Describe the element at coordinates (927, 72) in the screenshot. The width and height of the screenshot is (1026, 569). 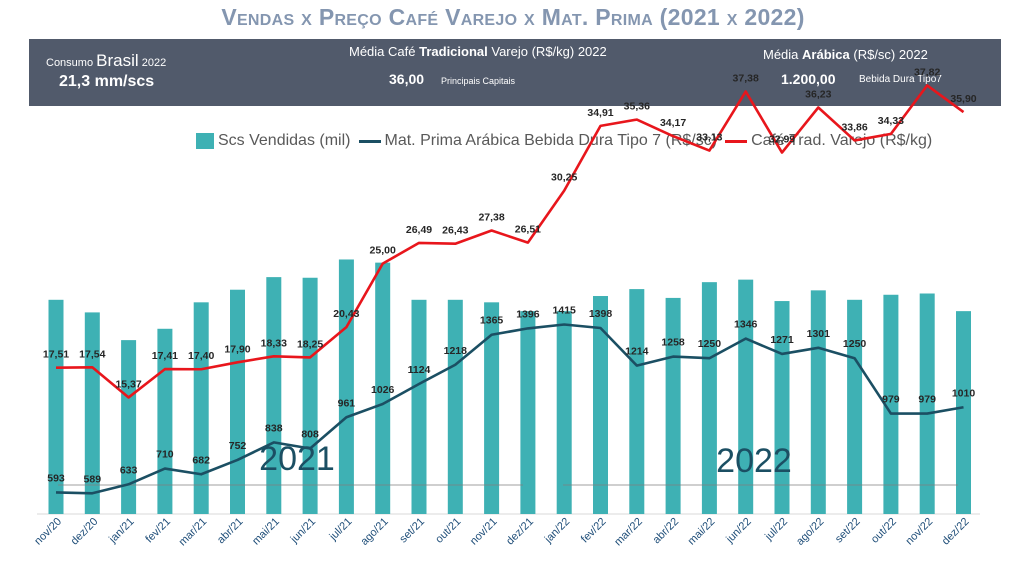
I see `label-varejo: 37,82` at that location.